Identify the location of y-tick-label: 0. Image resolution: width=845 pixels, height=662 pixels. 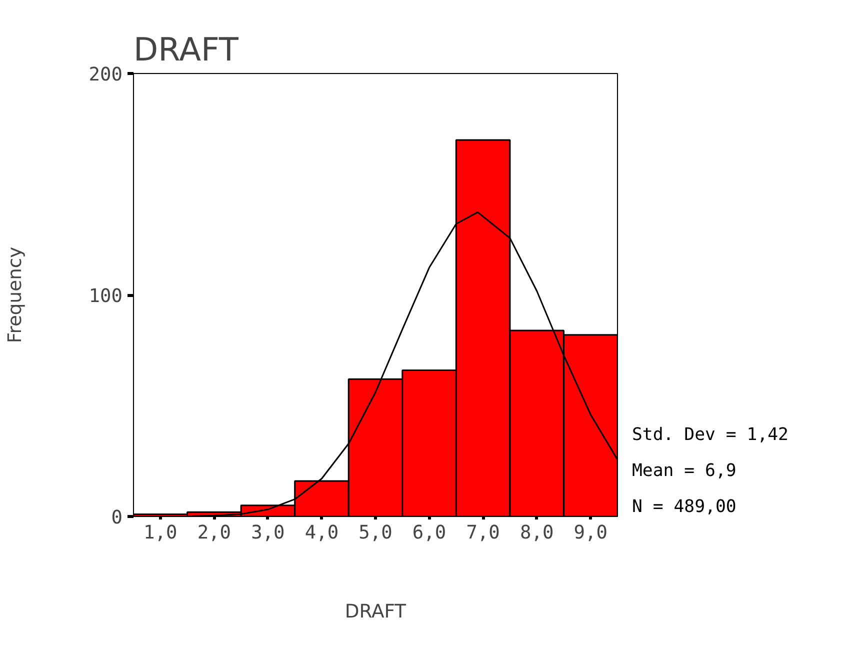
(116, 518).